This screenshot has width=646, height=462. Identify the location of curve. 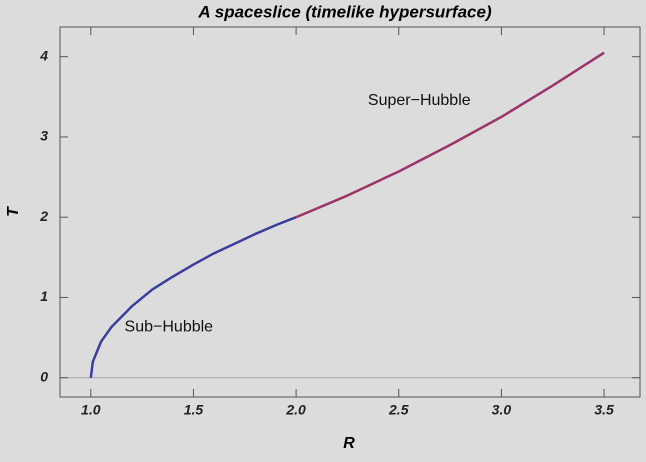
(193, 297).